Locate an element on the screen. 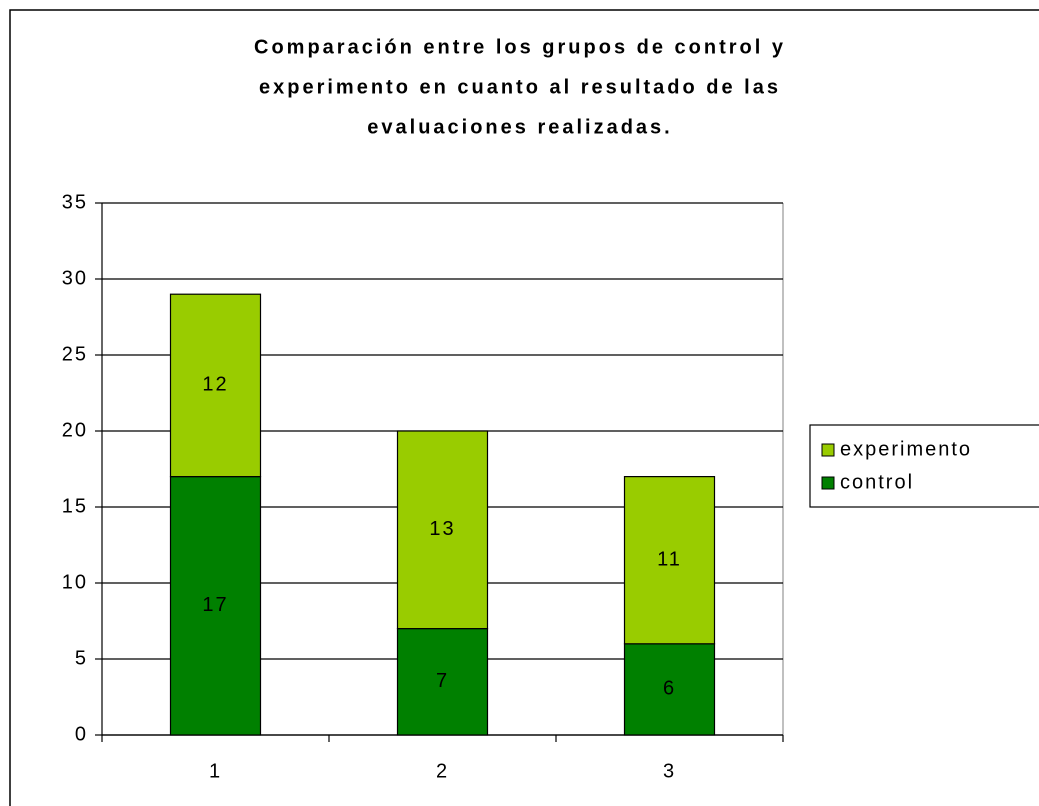  y-tick-label: 35 is located at coordinates (75, 202).